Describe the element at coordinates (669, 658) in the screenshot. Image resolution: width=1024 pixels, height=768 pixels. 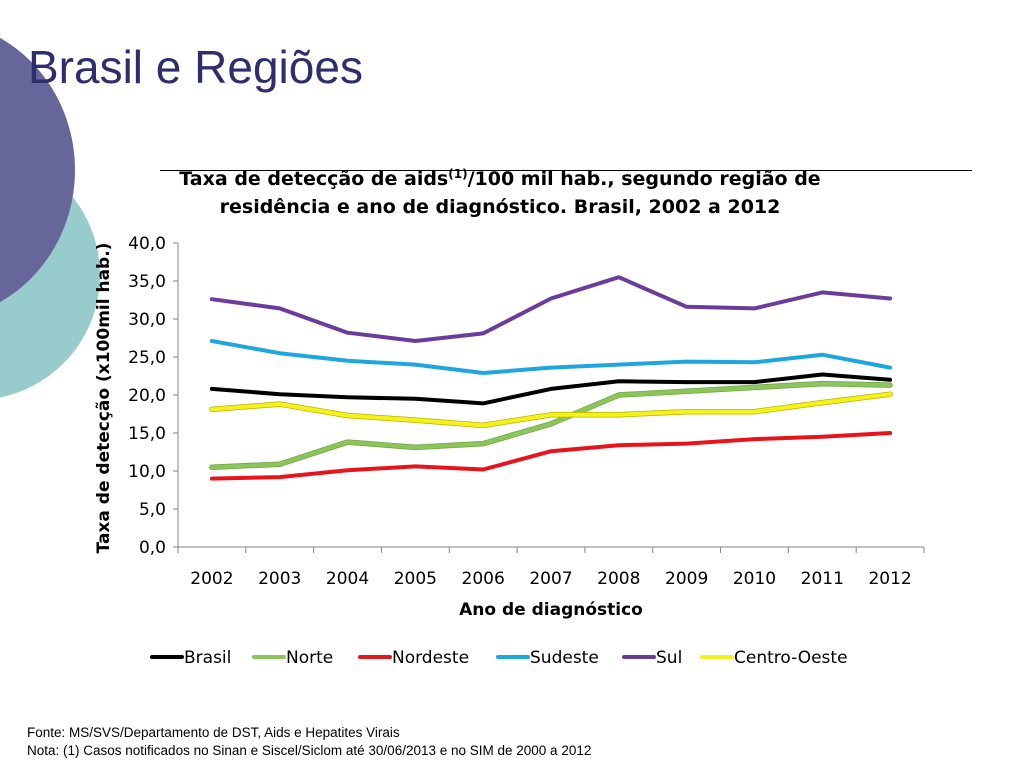
I see `legend-label: Sul` at that location.